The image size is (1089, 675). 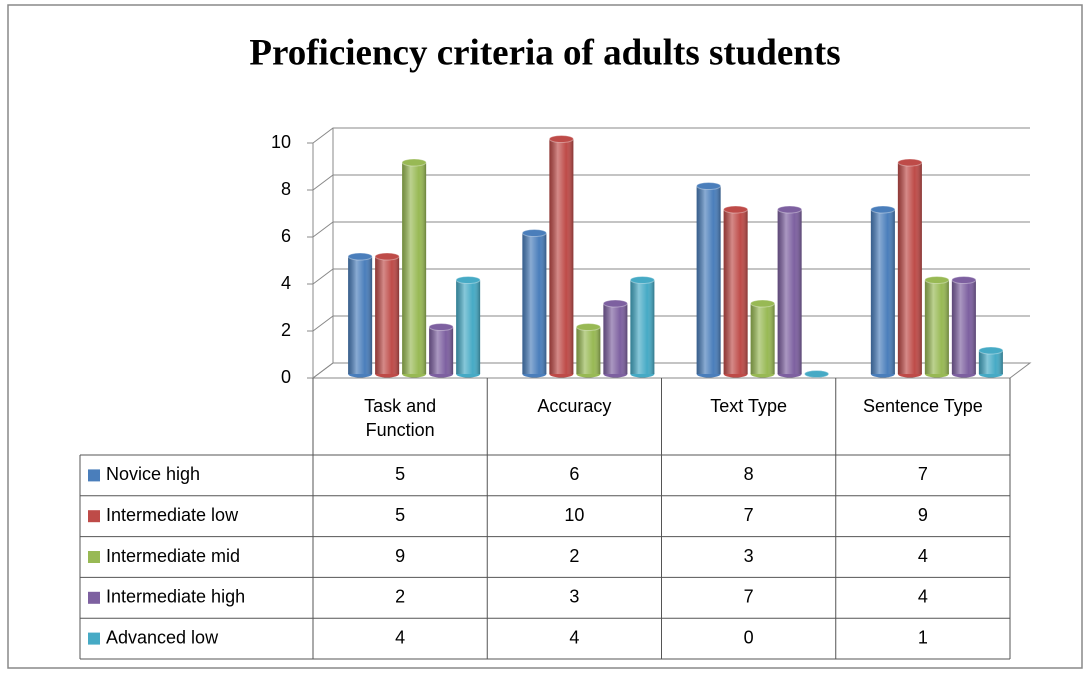 What do you see at coordinates (400, 418) in the screenshot?
I see `category-label: Task and Function` at bounding box center [400, 418].